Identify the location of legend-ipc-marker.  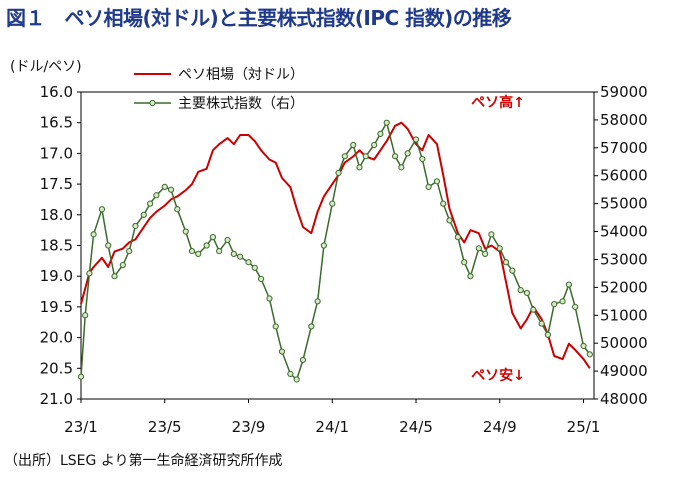
(152, 103).